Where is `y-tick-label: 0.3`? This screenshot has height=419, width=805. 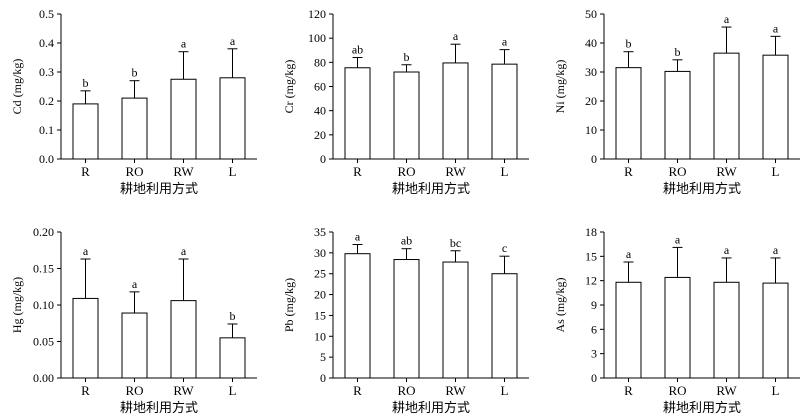
y-tick-label: 0.3 is located at coordinates (46, 72).